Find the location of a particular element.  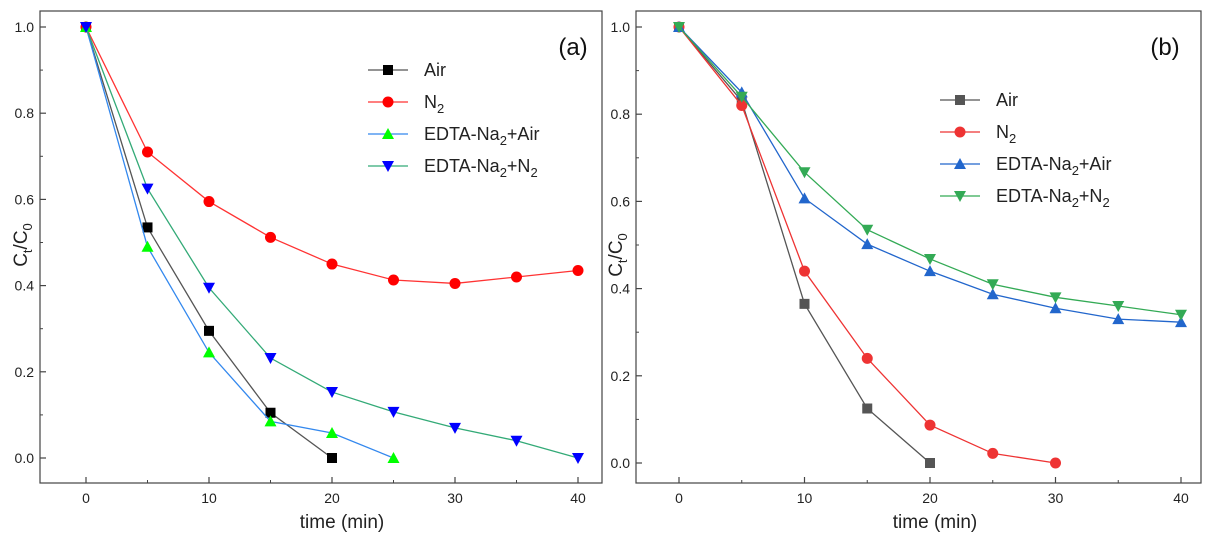

legend-label-main: N is located at coordinates (1002, 132).